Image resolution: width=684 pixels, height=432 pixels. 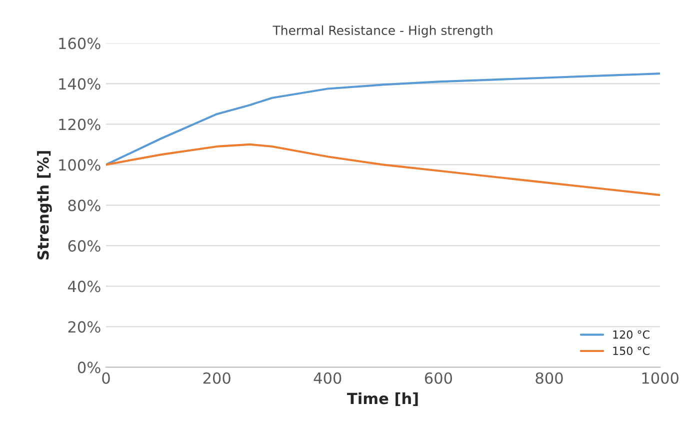 I want to click on x-tick-label: 600, so click(x=438, y=378).